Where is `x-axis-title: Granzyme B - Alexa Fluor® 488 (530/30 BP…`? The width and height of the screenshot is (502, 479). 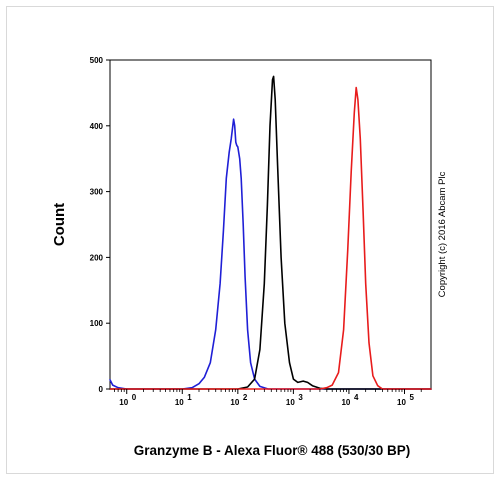
x-axis-title: Granzyme B - Alexa Fluor® 488 (530/30 BP… is located at coordinates (272, 450).